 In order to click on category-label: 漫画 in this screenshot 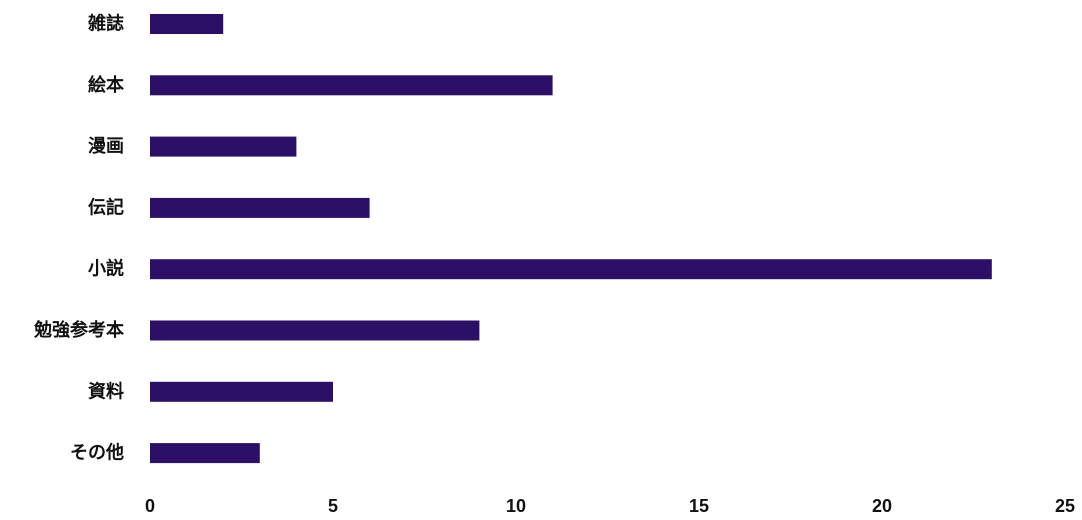, I will do `click(106, 146)`.